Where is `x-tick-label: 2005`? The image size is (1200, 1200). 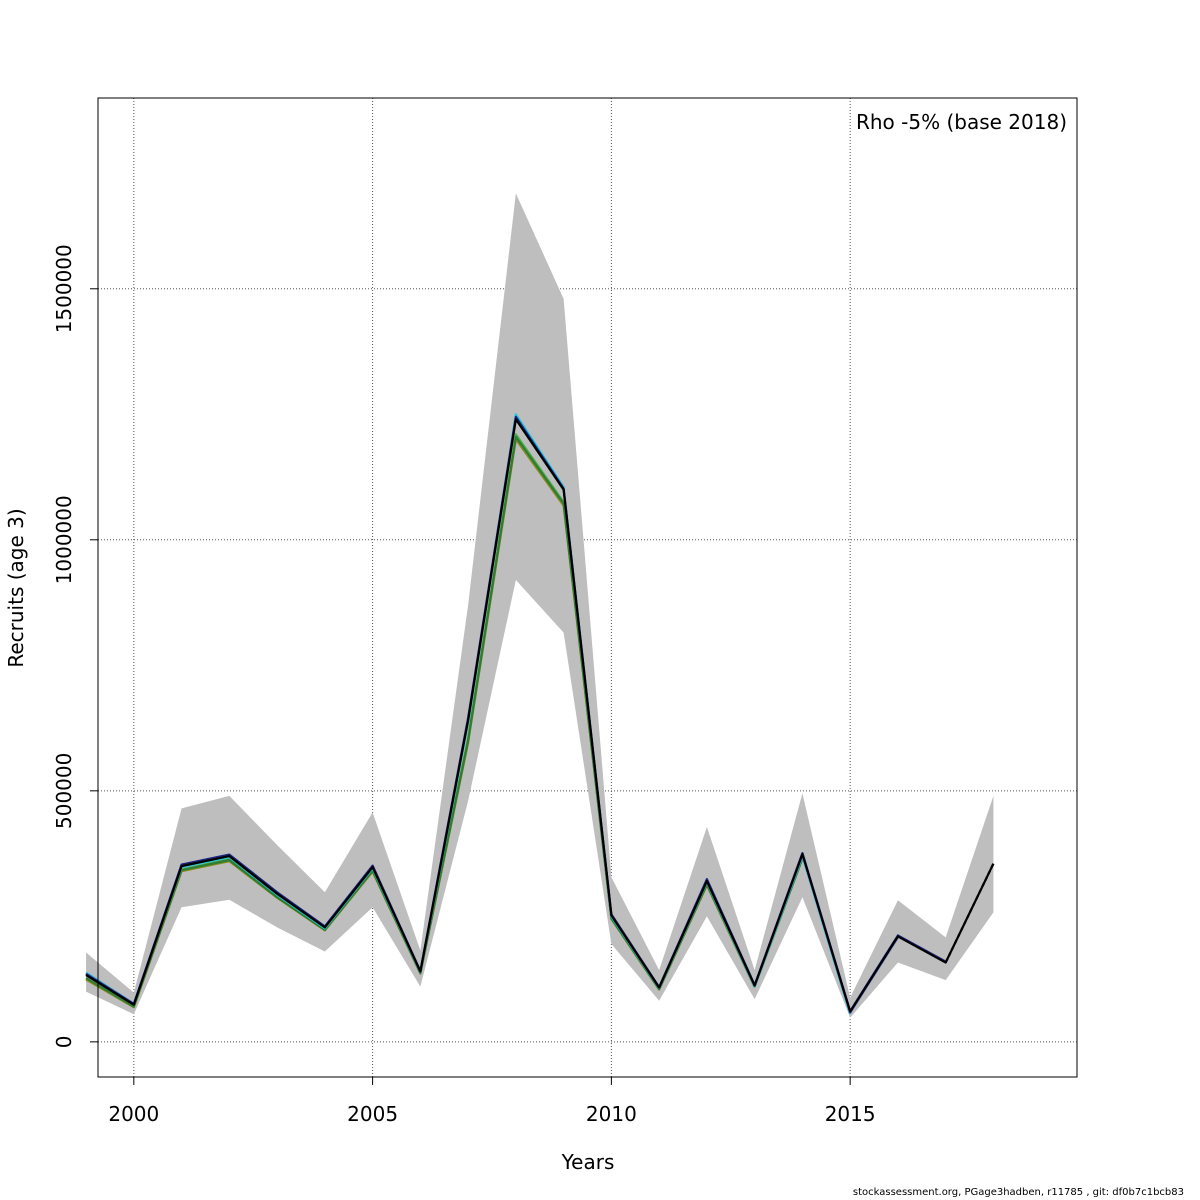 x-tick-label: 2005 is located at coordinates (372, 1114).